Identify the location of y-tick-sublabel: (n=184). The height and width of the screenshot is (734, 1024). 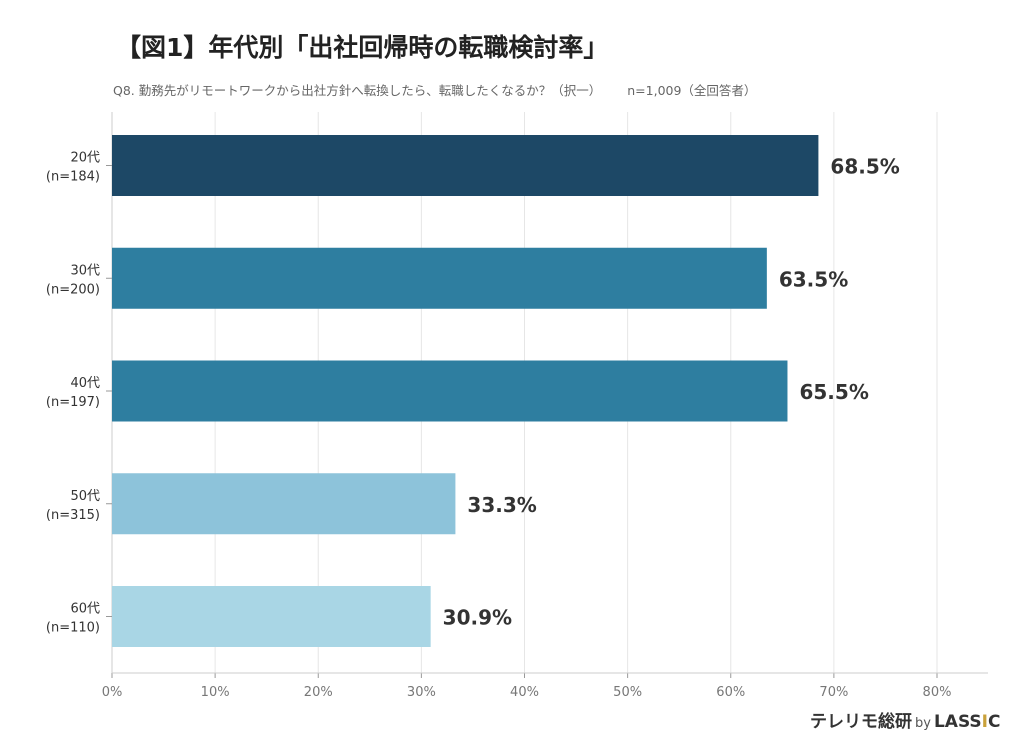
(73, 177).